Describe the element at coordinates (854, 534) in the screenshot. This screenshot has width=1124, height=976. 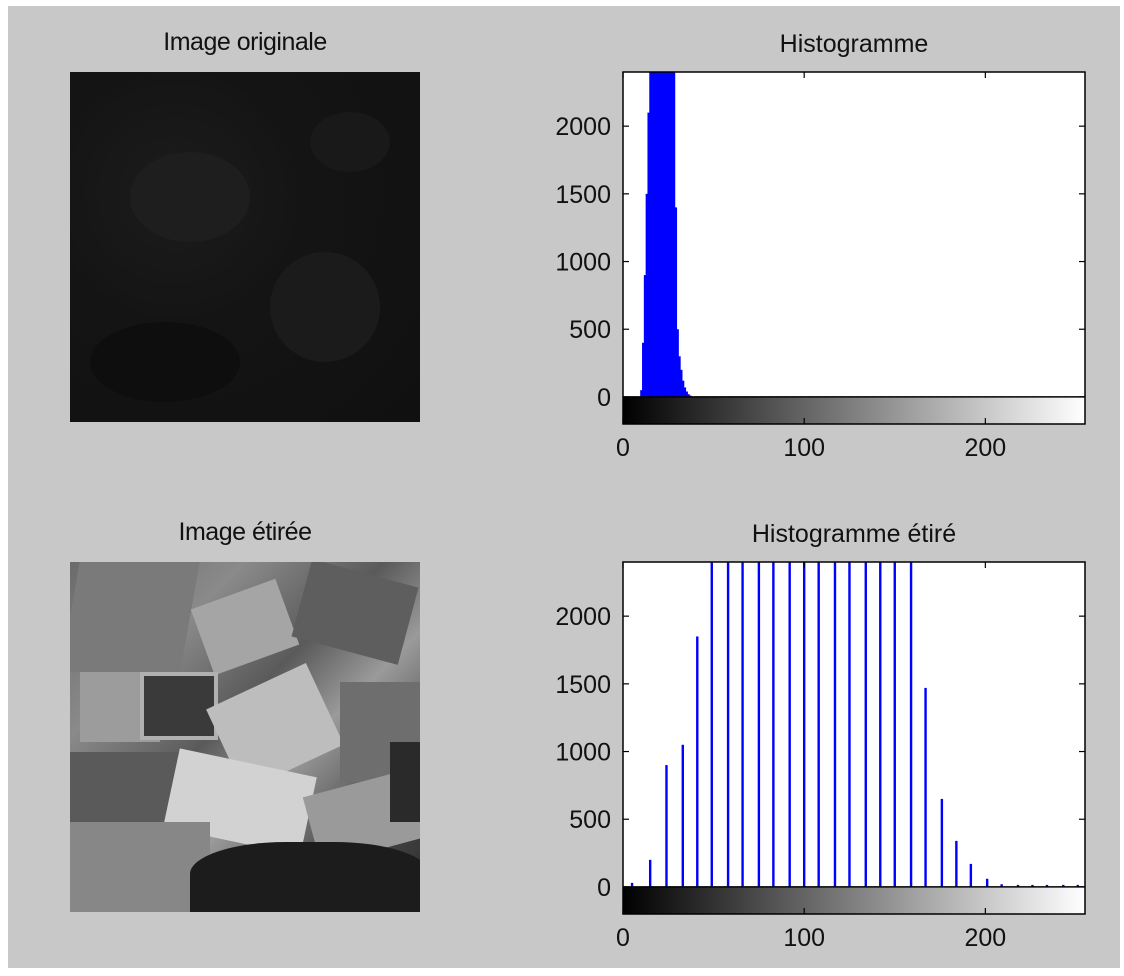
I see `chart-title: Histogramme étiré` at that location.